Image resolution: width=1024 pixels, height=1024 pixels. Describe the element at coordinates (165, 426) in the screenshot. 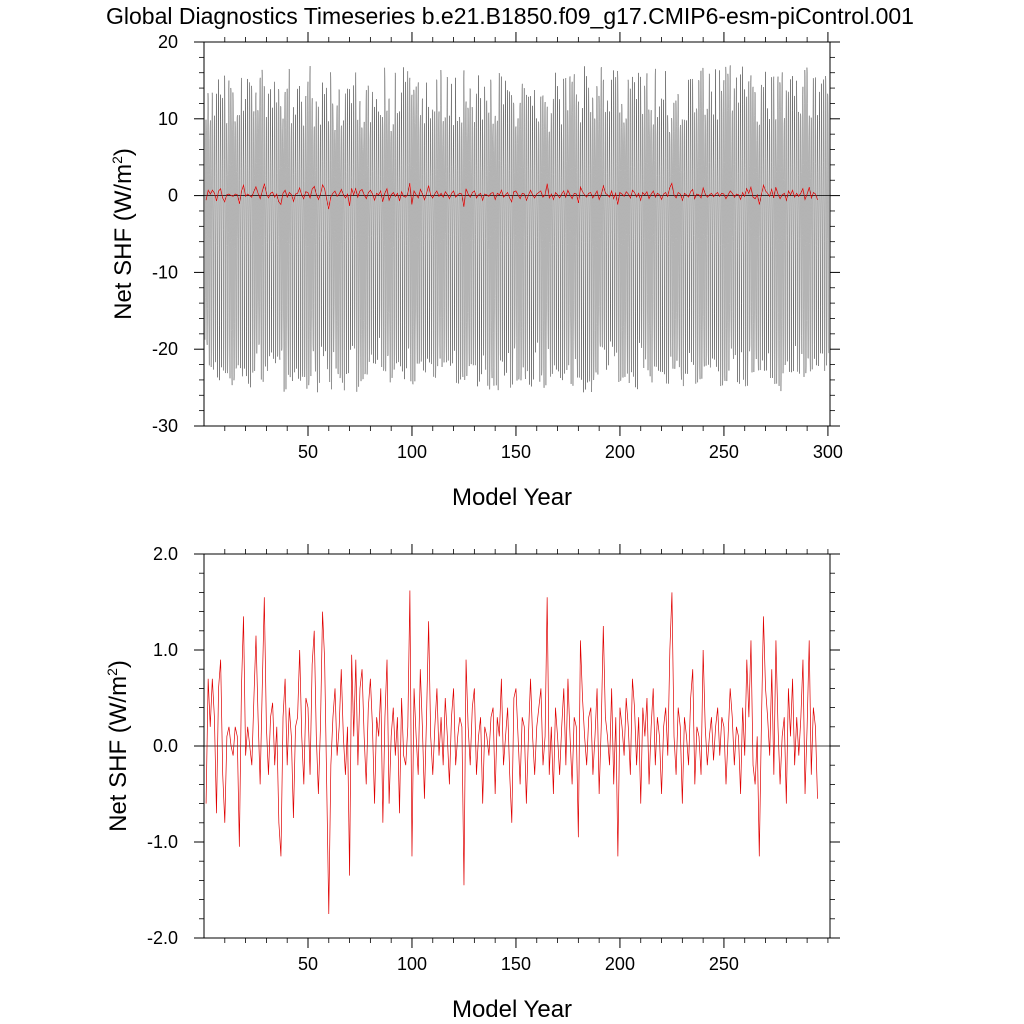

I see `top-y-tick-label-0: -30` at that location.